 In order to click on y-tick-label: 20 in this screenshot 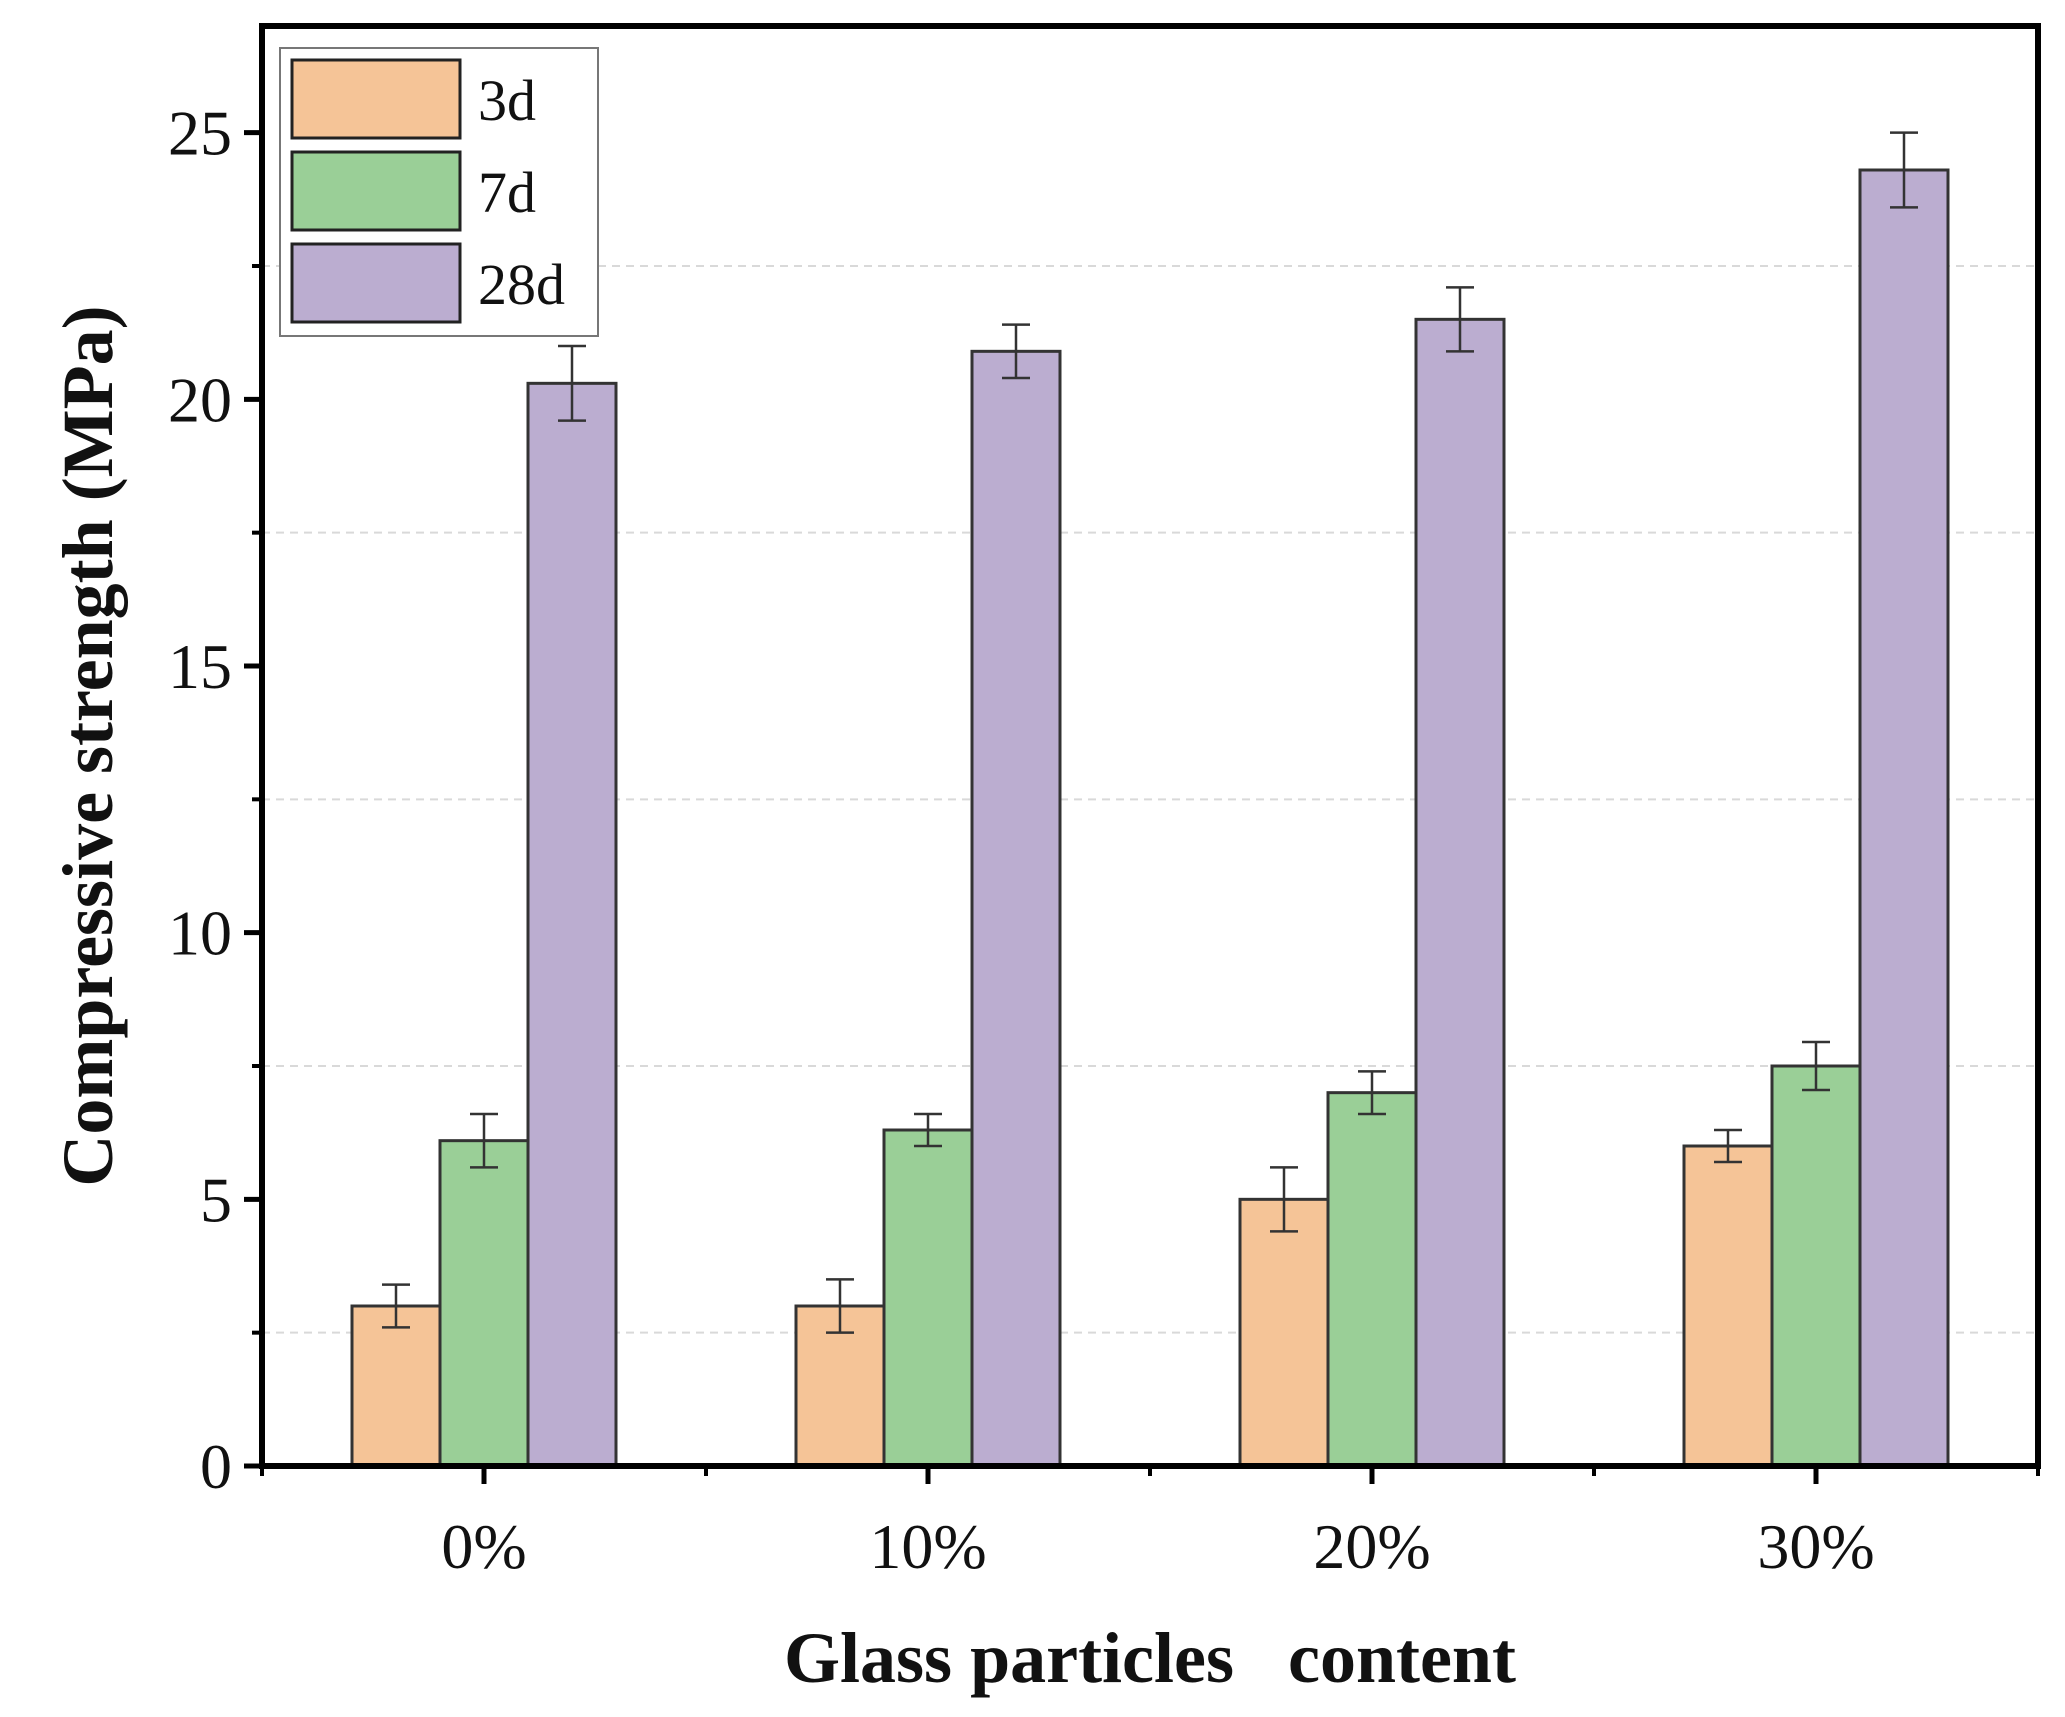, I will do `click(200, 399)`.